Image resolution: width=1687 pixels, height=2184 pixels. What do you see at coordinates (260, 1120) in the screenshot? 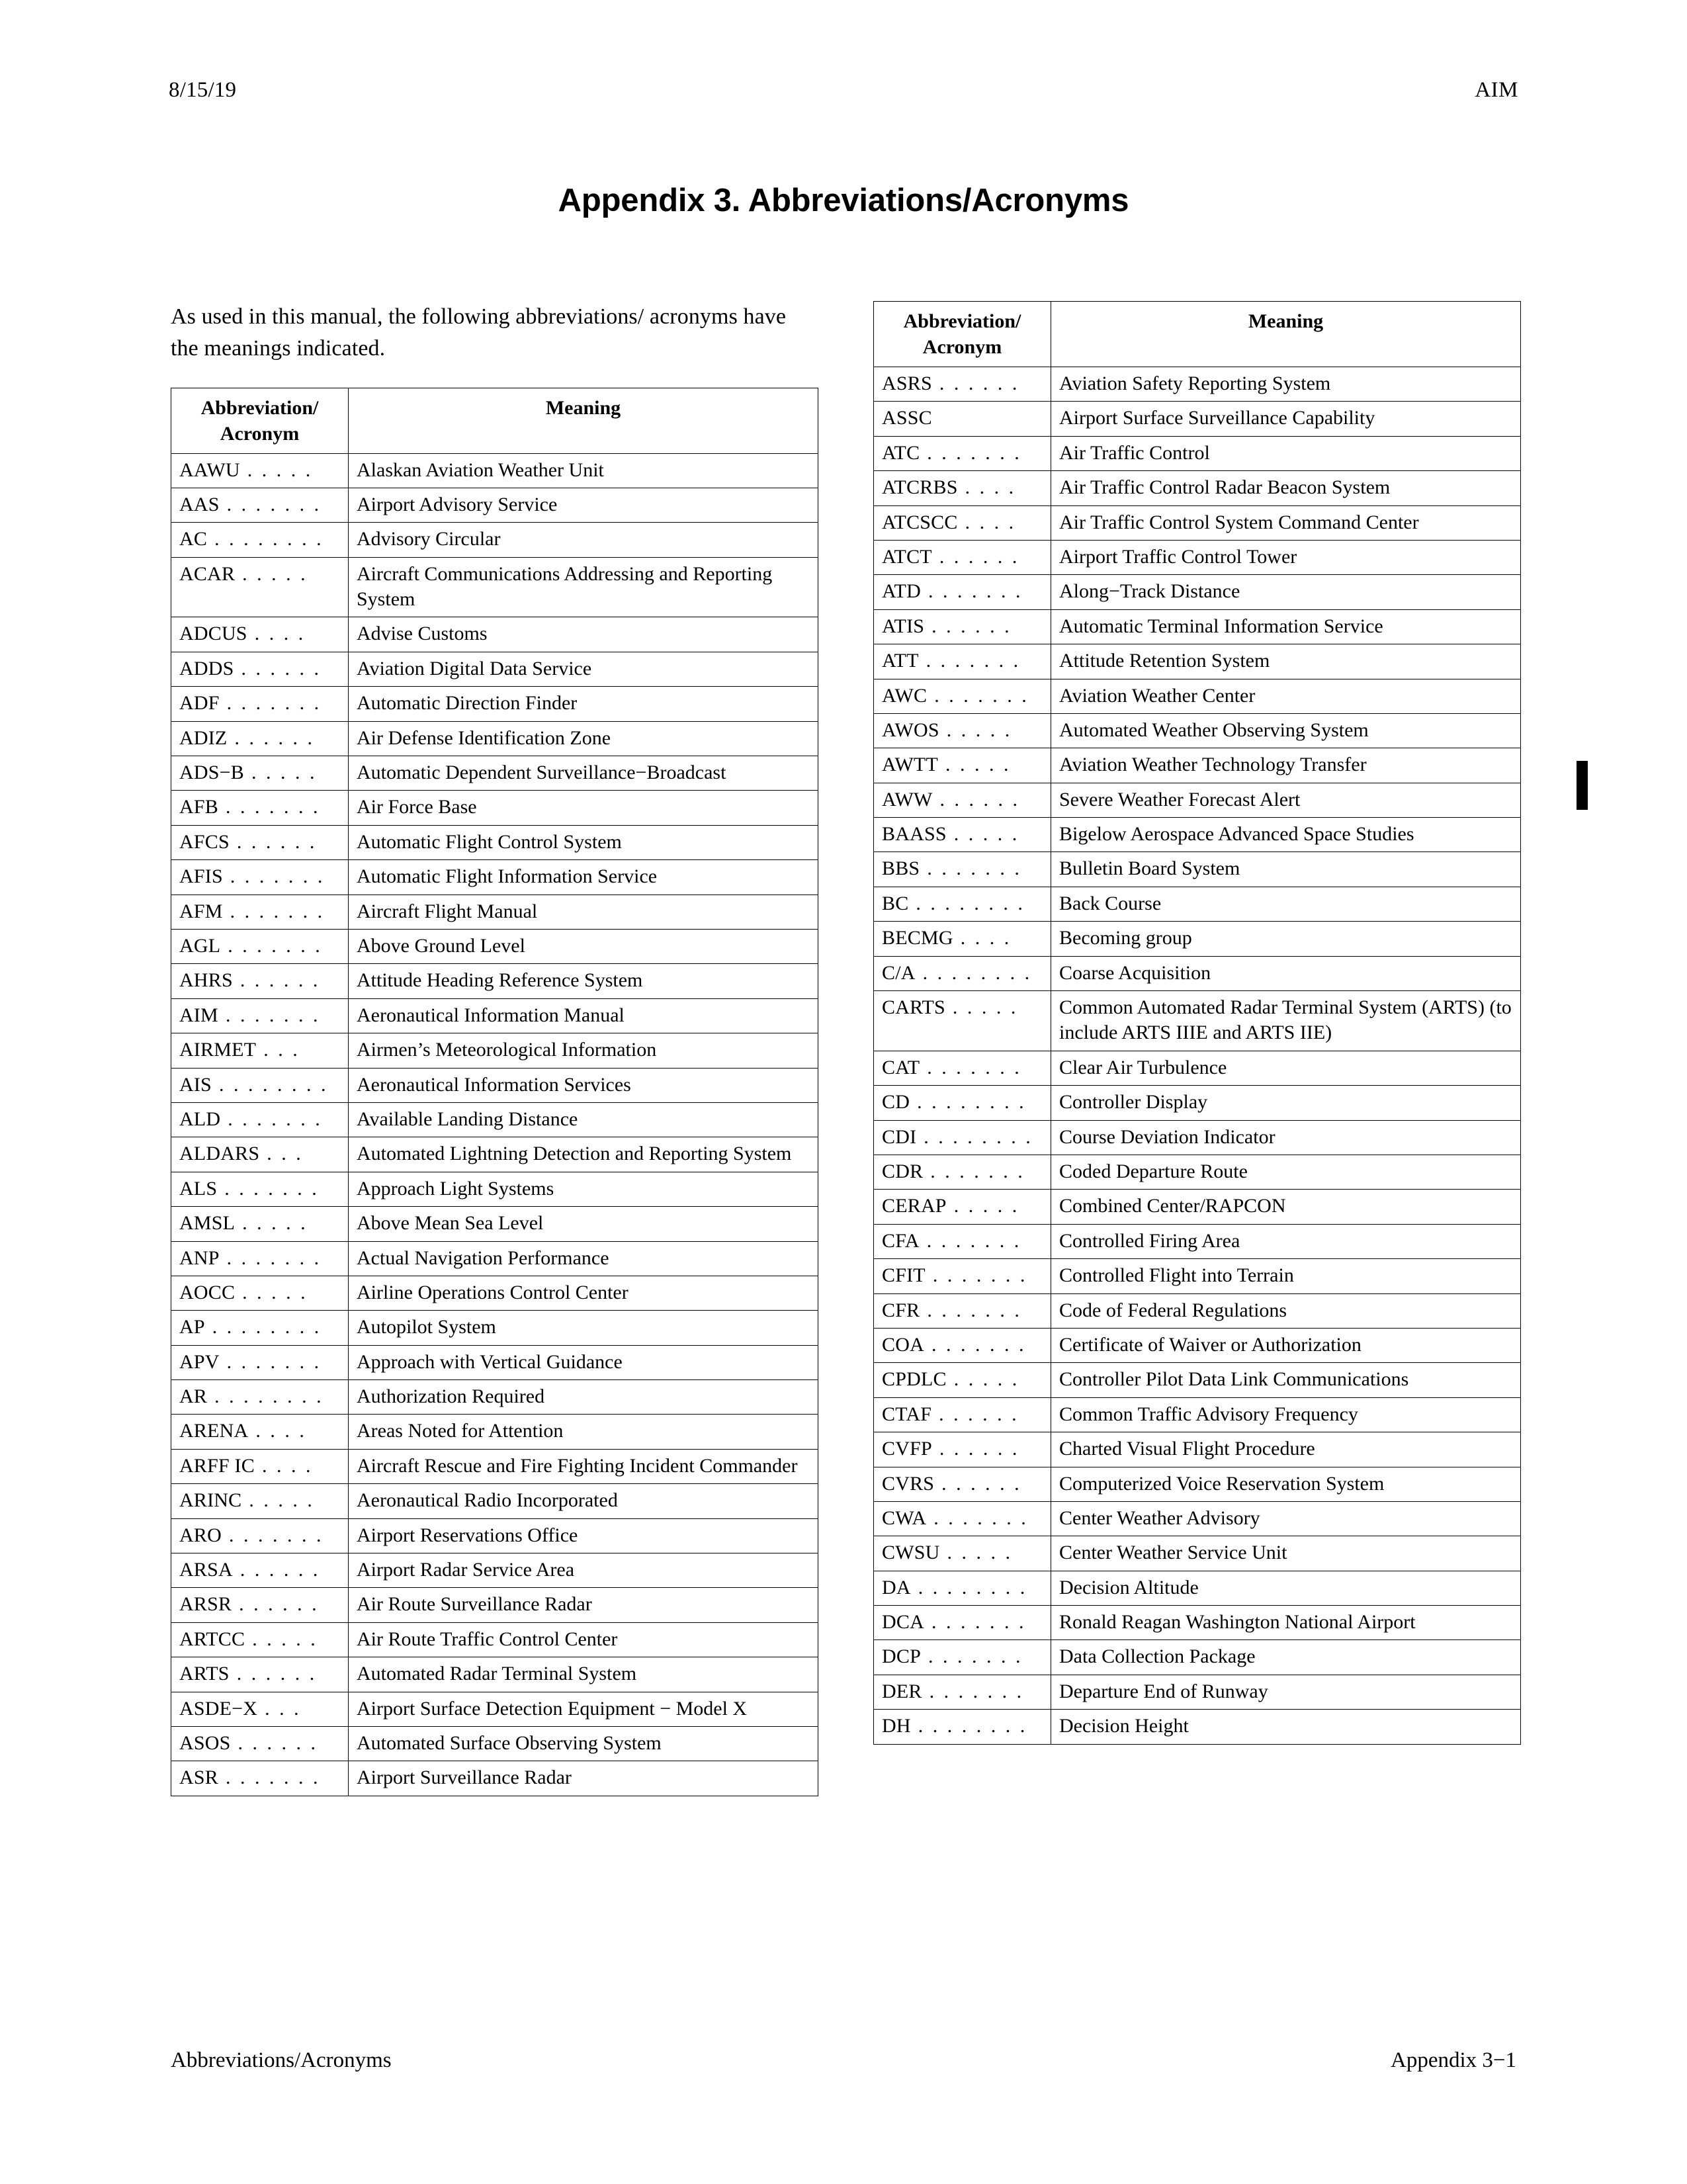
I see `abbreviation-cell: ALD . . . . . . .` at bounding box center [260, 1120].